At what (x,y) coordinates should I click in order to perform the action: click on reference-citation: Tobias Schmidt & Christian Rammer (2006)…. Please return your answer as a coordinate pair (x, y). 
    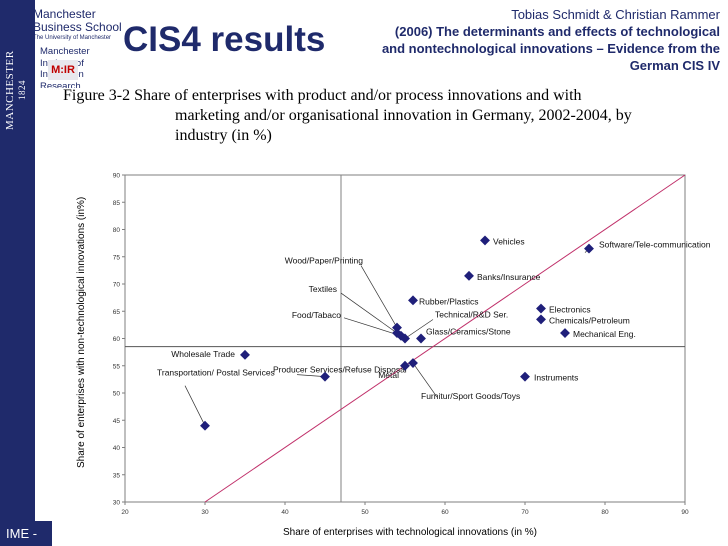
    Looking at the image, I should click on (549, 40).